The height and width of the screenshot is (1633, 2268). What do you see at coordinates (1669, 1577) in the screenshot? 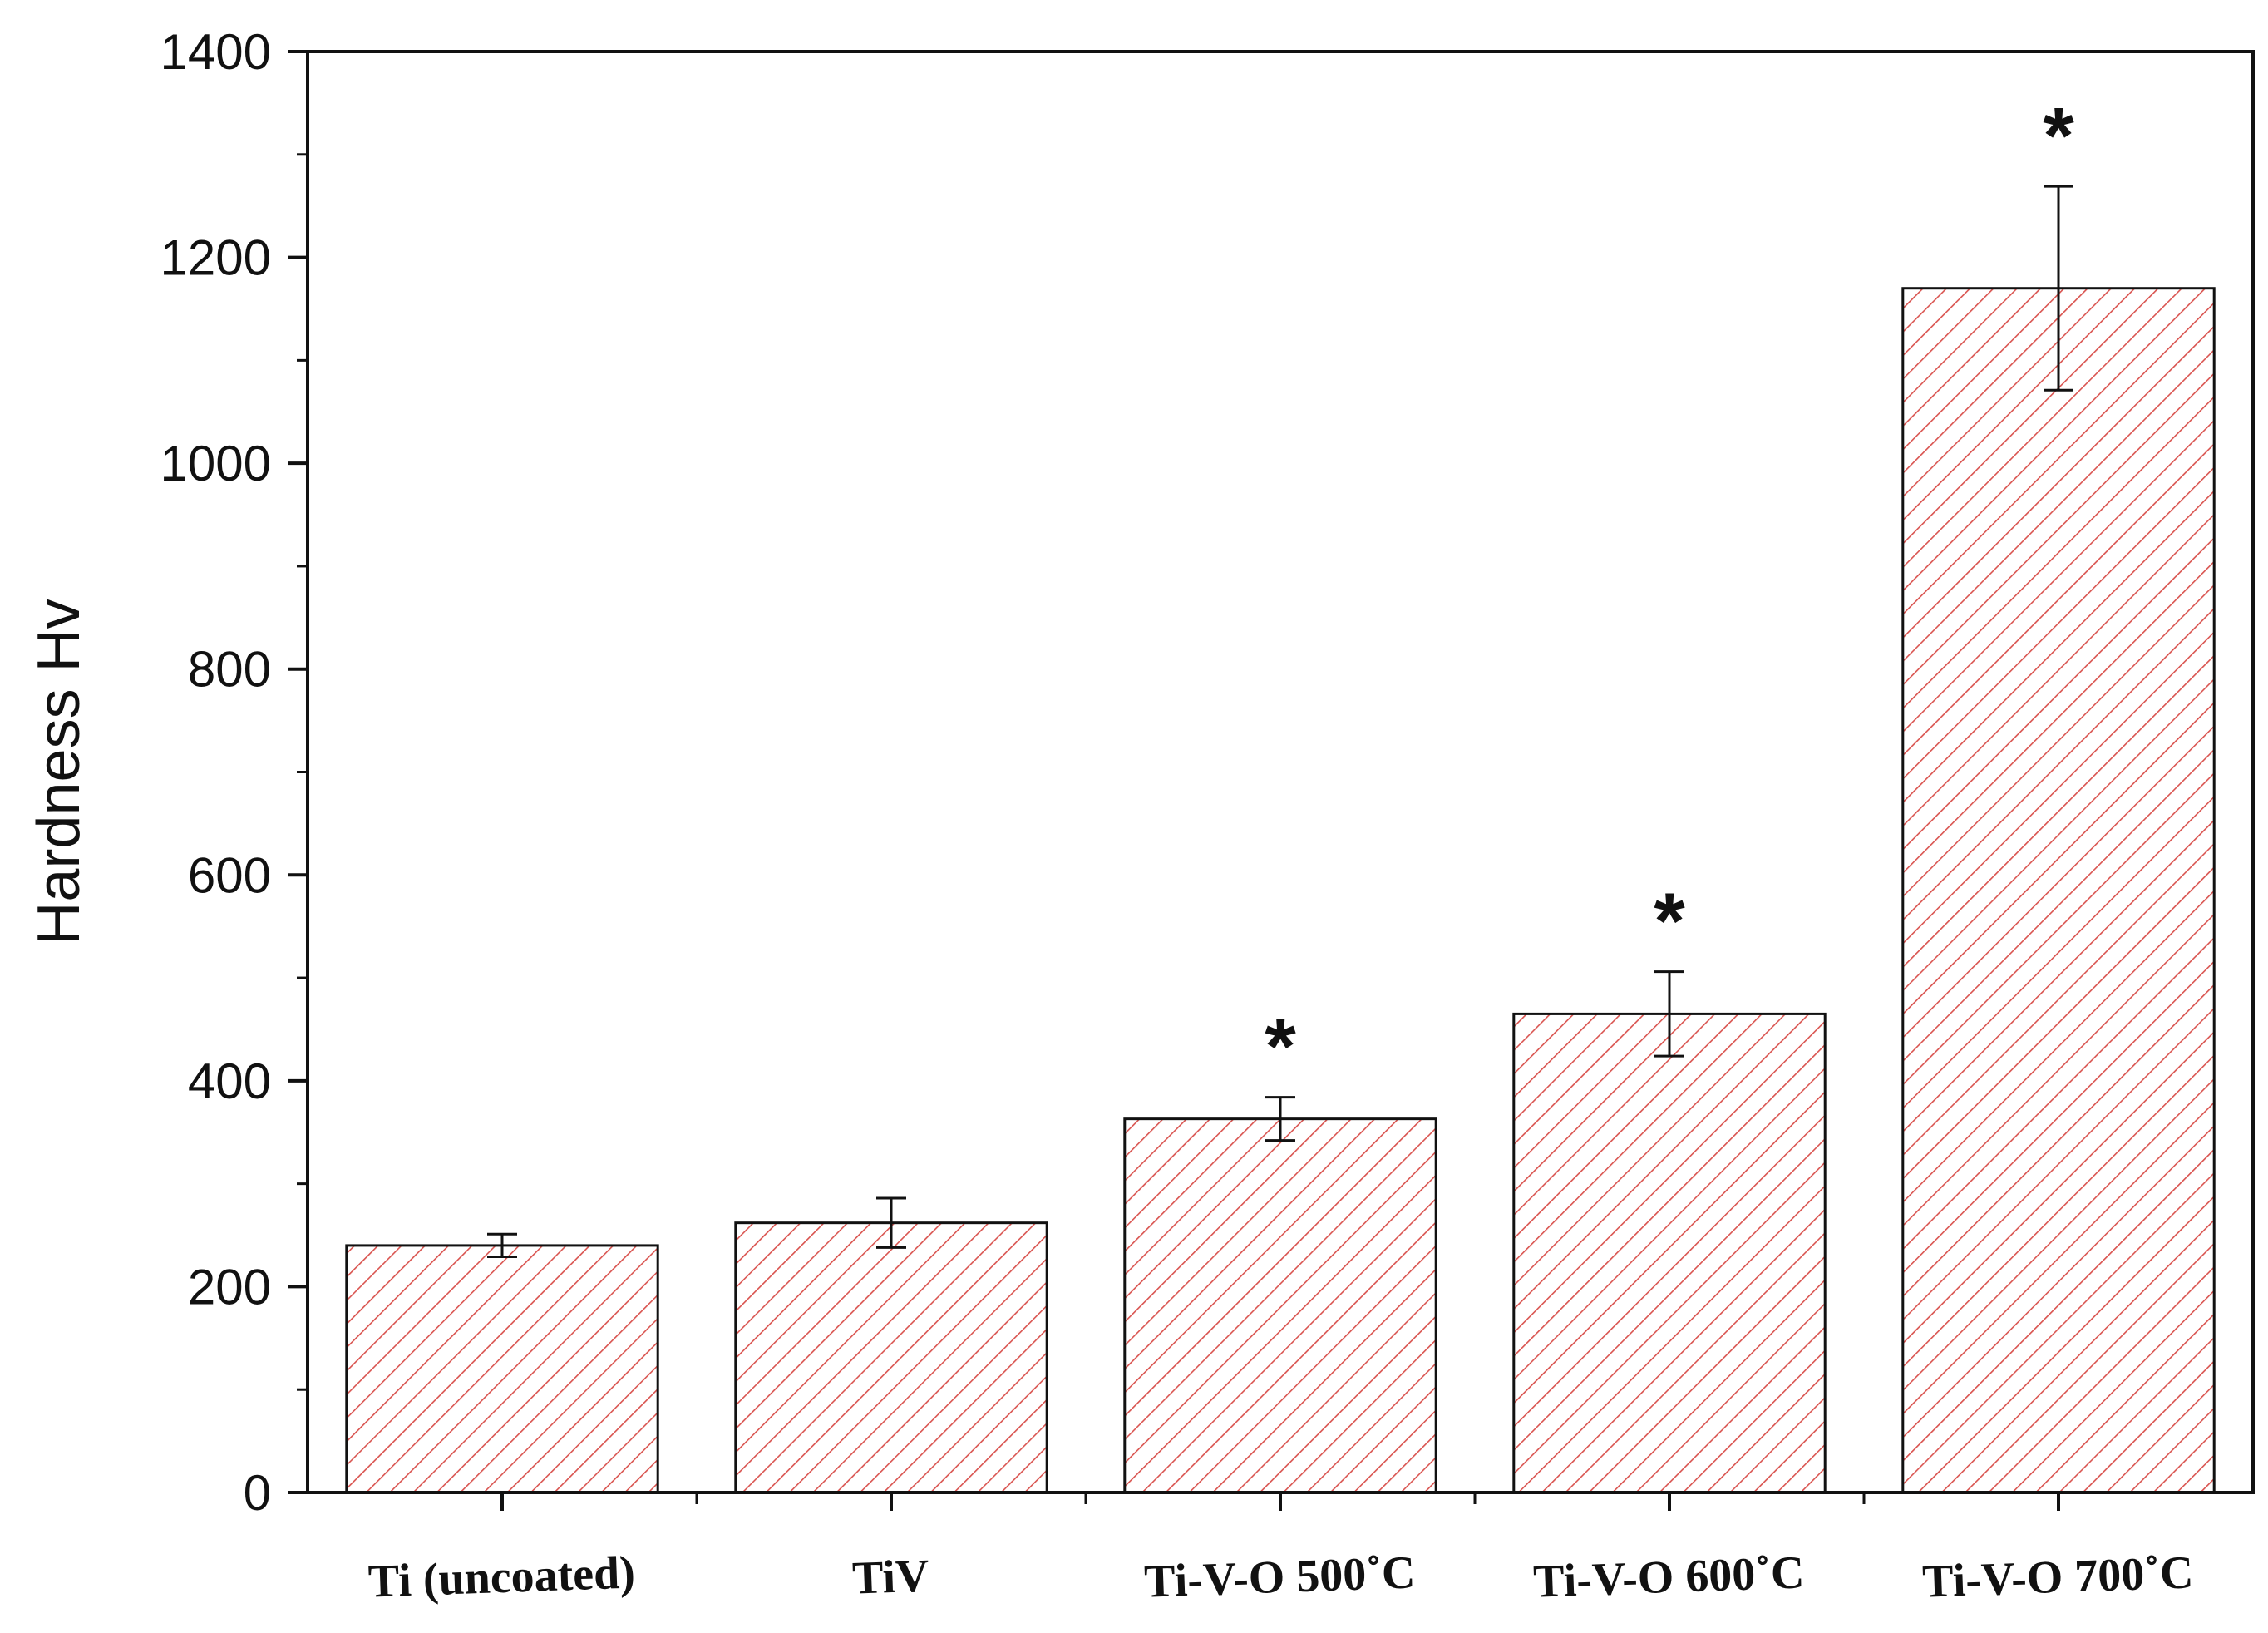
I see `x-tick-label: Ti-V-O 600˚C` at bounding box center [1669, 1577].